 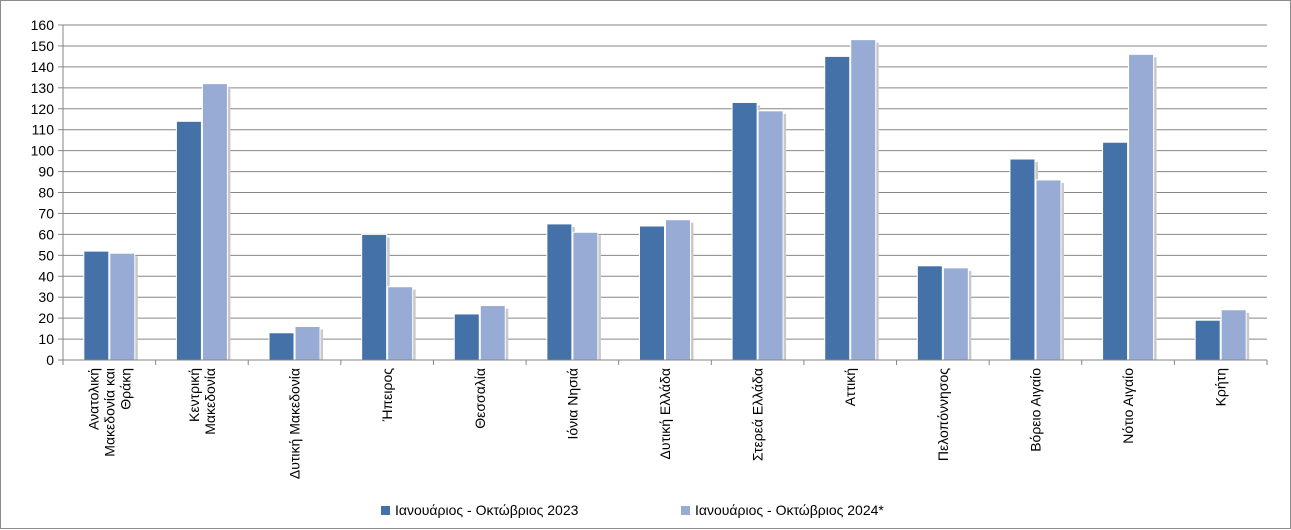 What do you see at coordinates (43, 109) in the screenshot?
I see `y-tick-label: 120` at bounding box center [43, 109].